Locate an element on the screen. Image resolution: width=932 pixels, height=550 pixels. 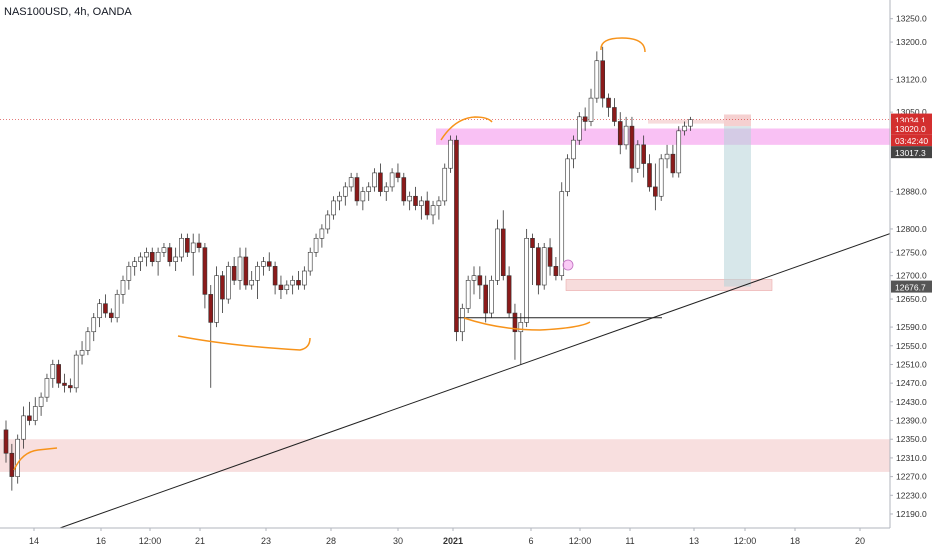
price-tick-label: 12270.0 is located at coordinates (911, 477).